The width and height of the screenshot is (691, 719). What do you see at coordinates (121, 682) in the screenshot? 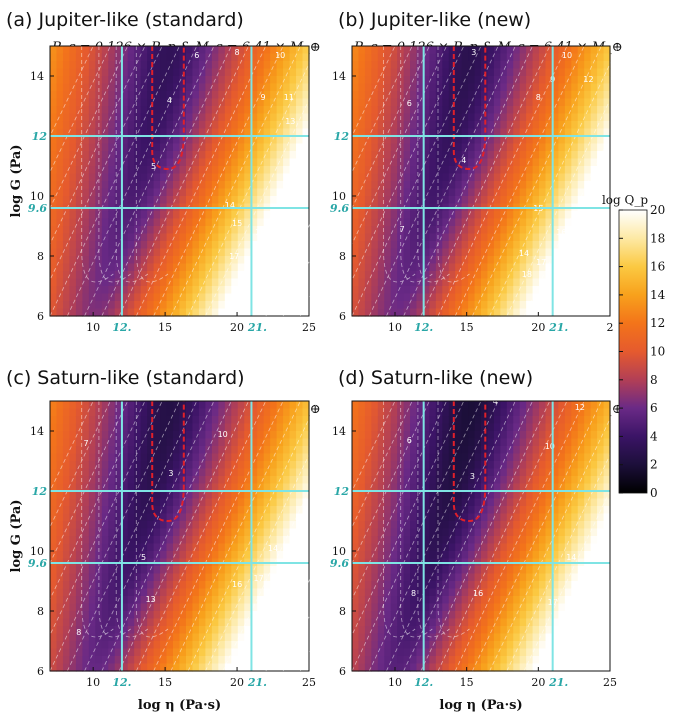
I see `x-highlight-label: 12.` at bounding box center [121, 682].